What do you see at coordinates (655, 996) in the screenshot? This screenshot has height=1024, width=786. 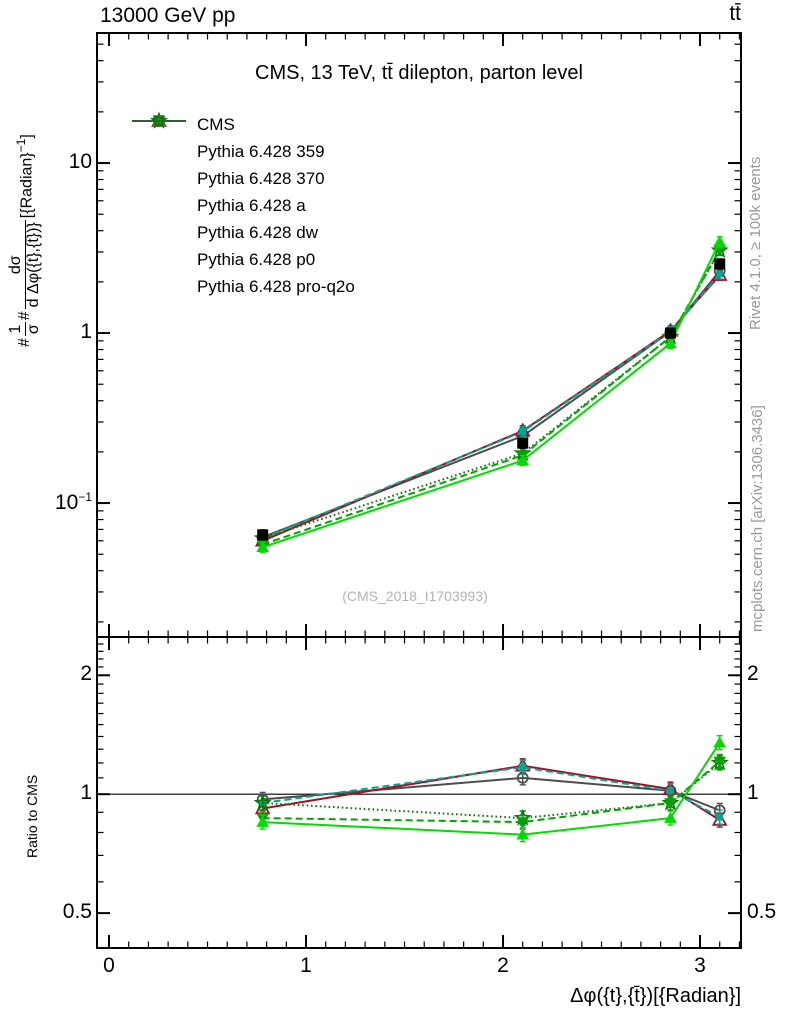 I see `x-axis-label: Δφ({t},{t̄})[{Radian}]` at bounding box center [655, 996].